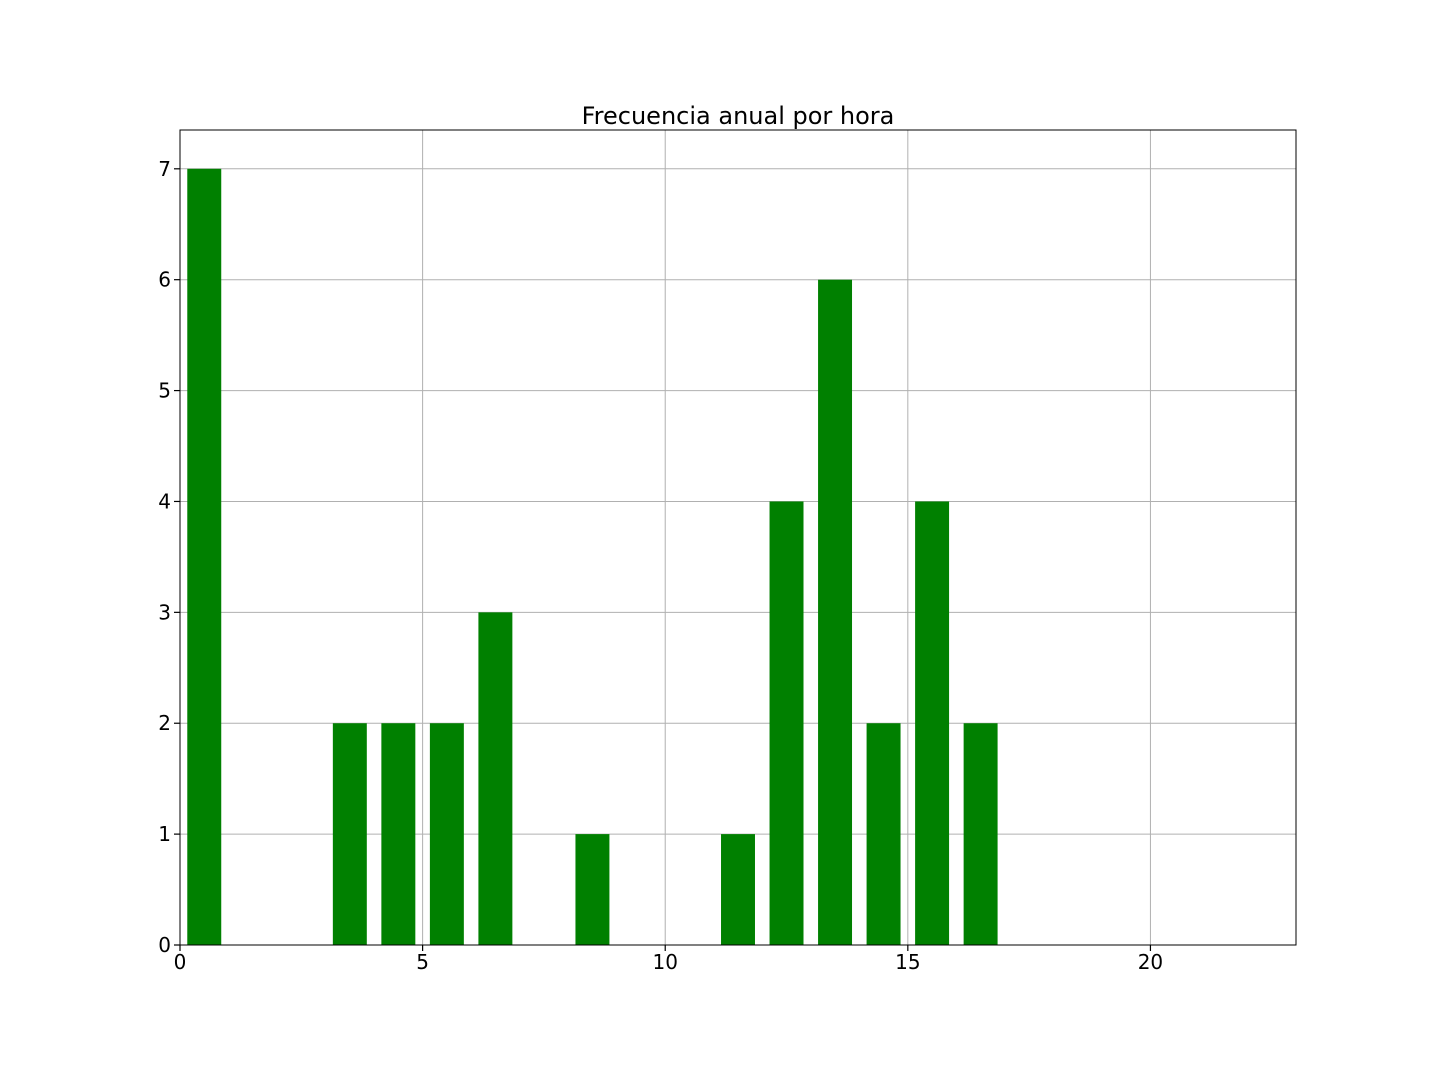  Describe the element at coordinates (164, 834) in the screenshot. I see `y-tick-label: 1` at that location.